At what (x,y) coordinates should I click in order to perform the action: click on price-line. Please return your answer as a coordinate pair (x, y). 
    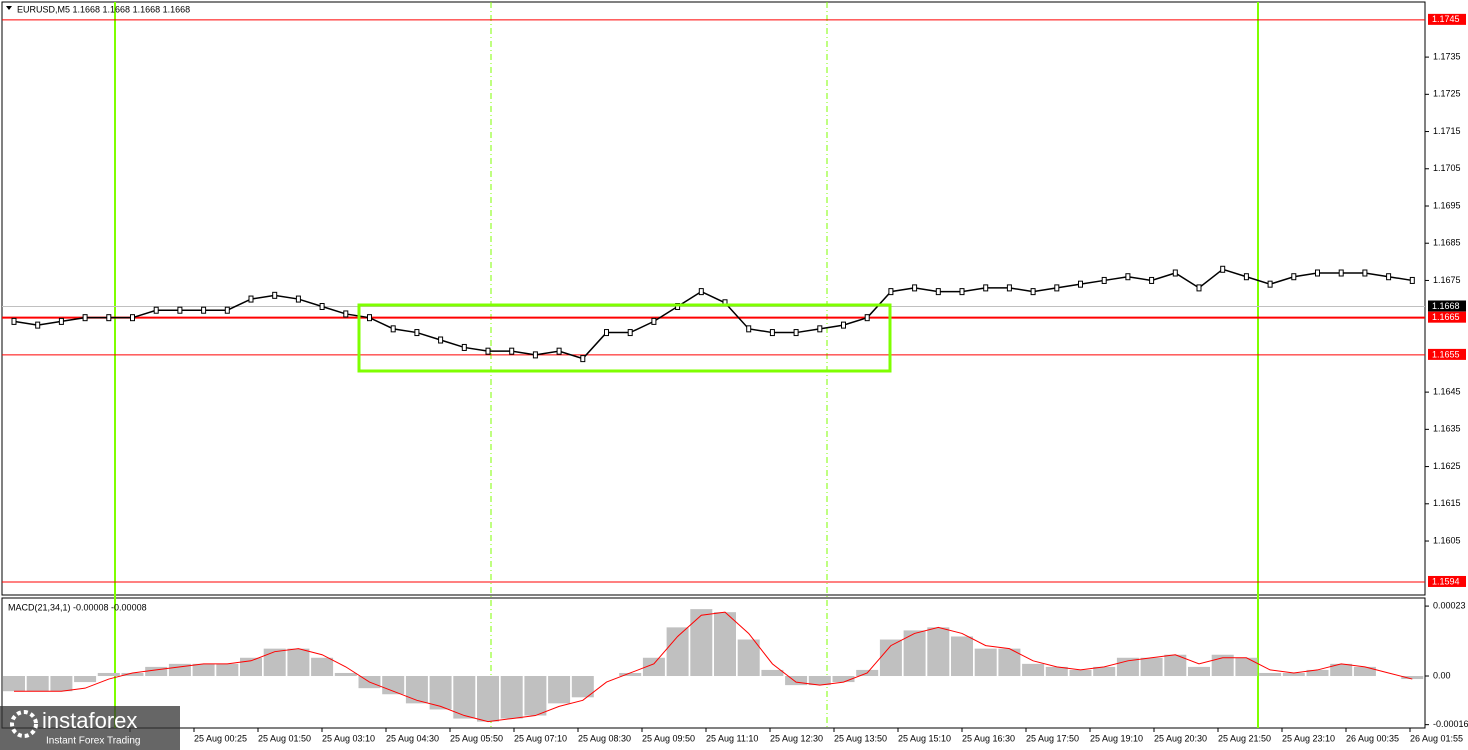
    Looking at the image, I should click on (713, 314).